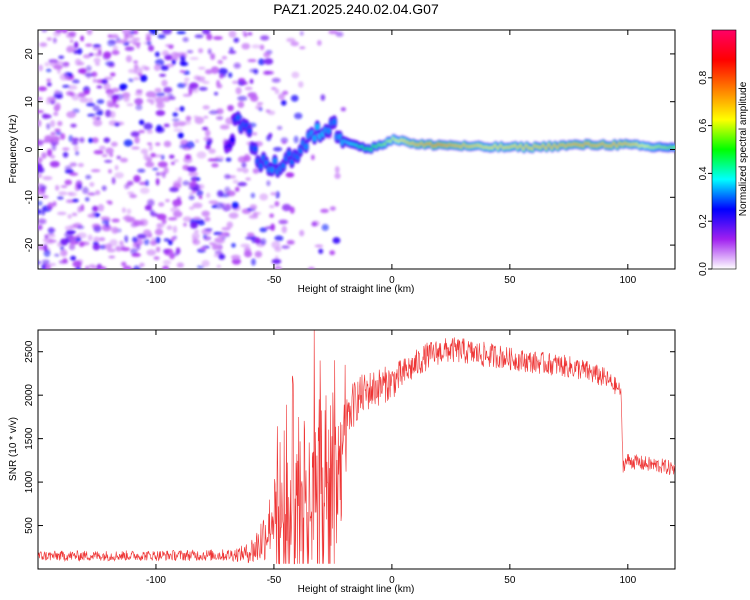 This screenshot has height=600, width=750. Describe the element at coordinates (29, 197) in the screenshot. I see `y-tick-label: -10` at that location.